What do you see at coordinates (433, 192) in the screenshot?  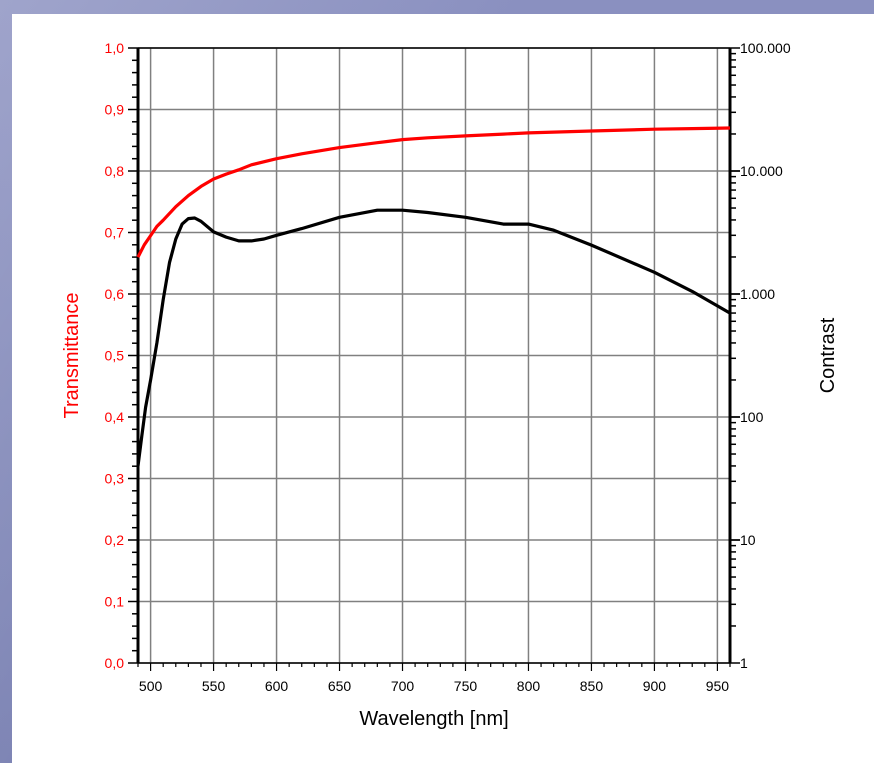 I see `series-line-transmittance` at bounding box center [433, 192].